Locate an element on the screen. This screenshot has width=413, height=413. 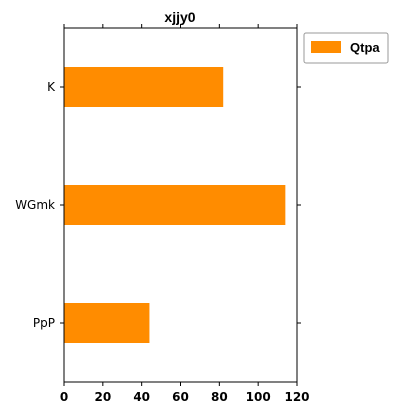
x-tick-label: 120 is located at coordinates (296, 397).